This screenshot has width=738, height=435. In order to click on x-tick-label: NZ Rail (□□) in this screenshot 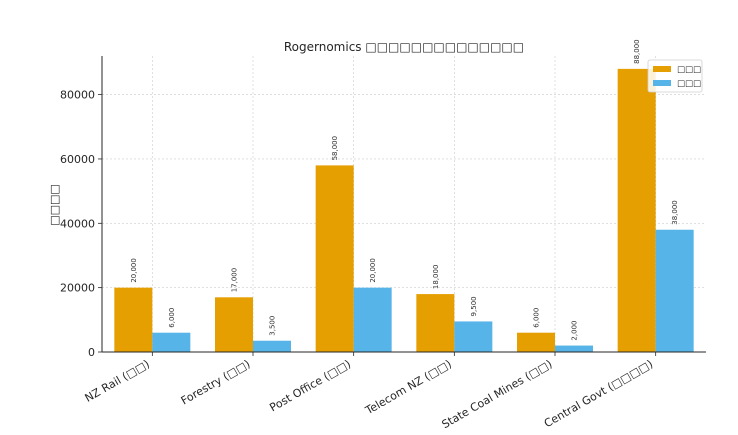, I will do `click(117, 380)`.